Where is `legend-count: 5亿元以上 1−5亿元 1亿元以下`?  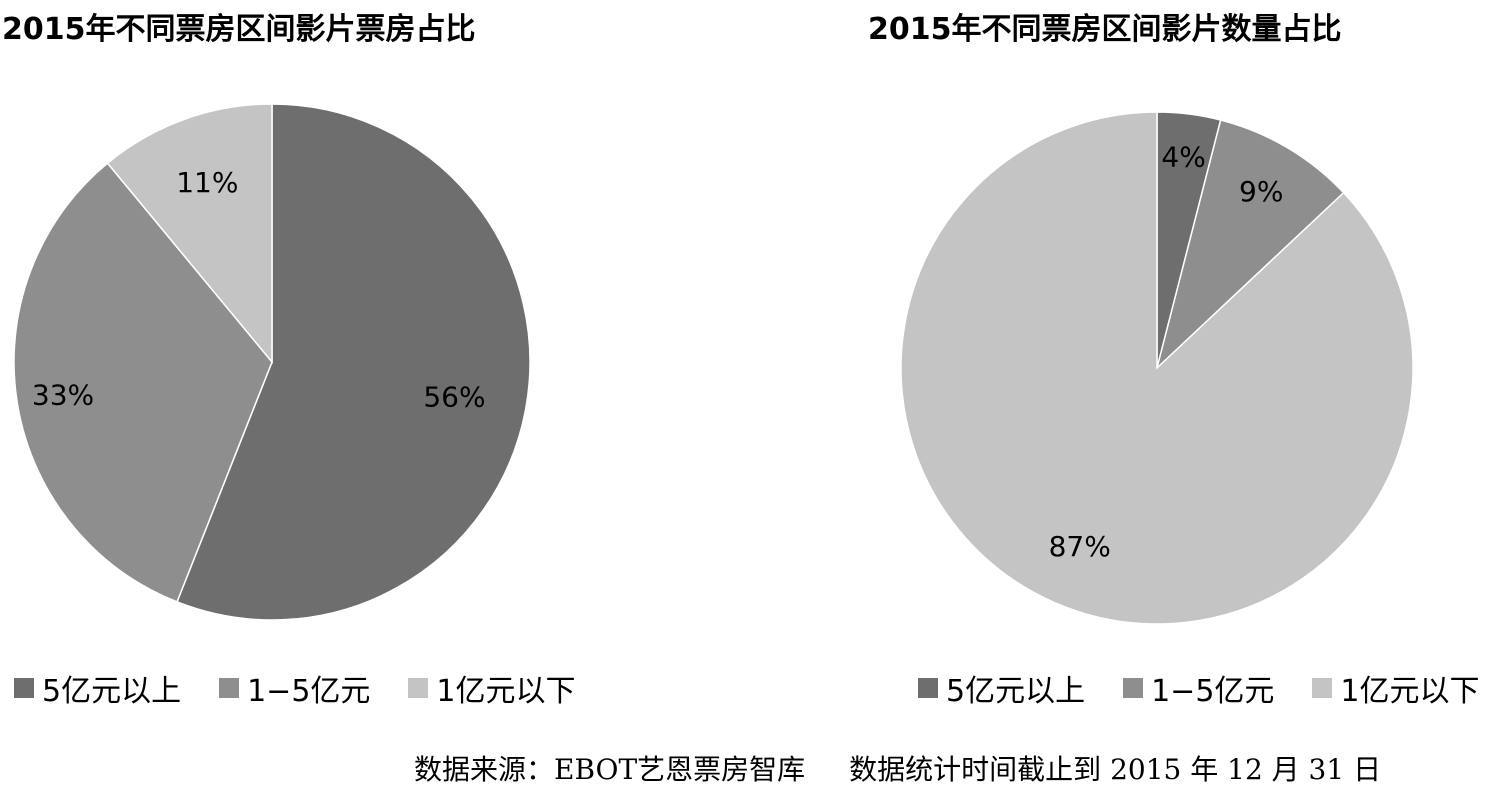
legend-count: 5亿元以上 1−5亿元 1亿元以下 is located at coordinates (1199, 688).